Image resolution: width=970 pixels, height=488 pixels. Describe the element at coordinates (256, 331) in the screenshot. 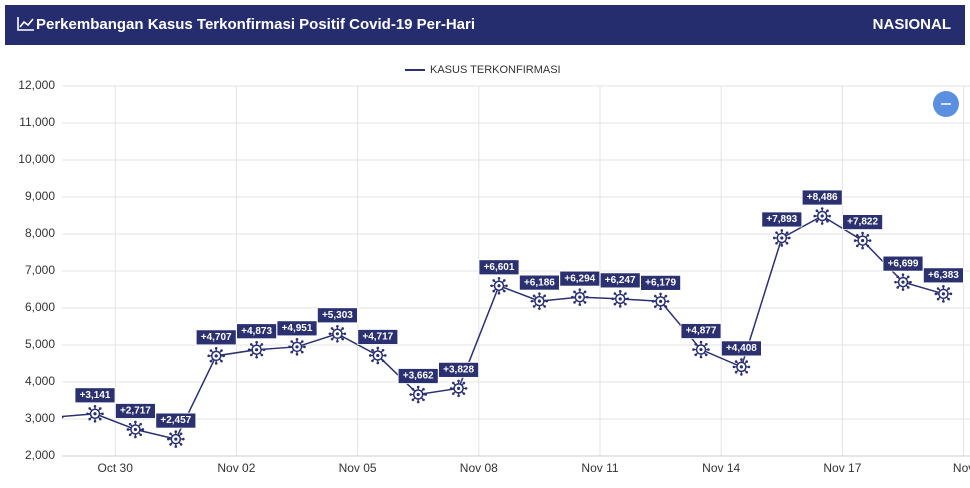

I see `data-label: +4,873` at that location.